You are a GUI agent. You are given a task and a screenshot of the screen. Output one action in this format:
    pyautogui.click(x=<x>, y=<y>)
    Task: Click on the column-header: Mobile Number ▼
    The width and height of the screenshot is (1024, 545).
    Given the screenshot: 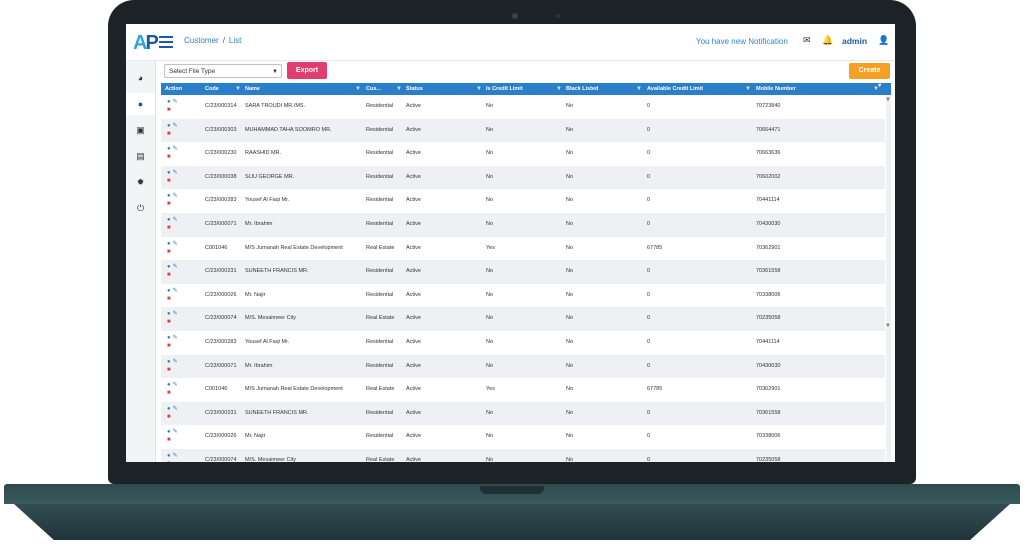 What is the action you would take?
    pyautogui.click(x=818, y=89)
    